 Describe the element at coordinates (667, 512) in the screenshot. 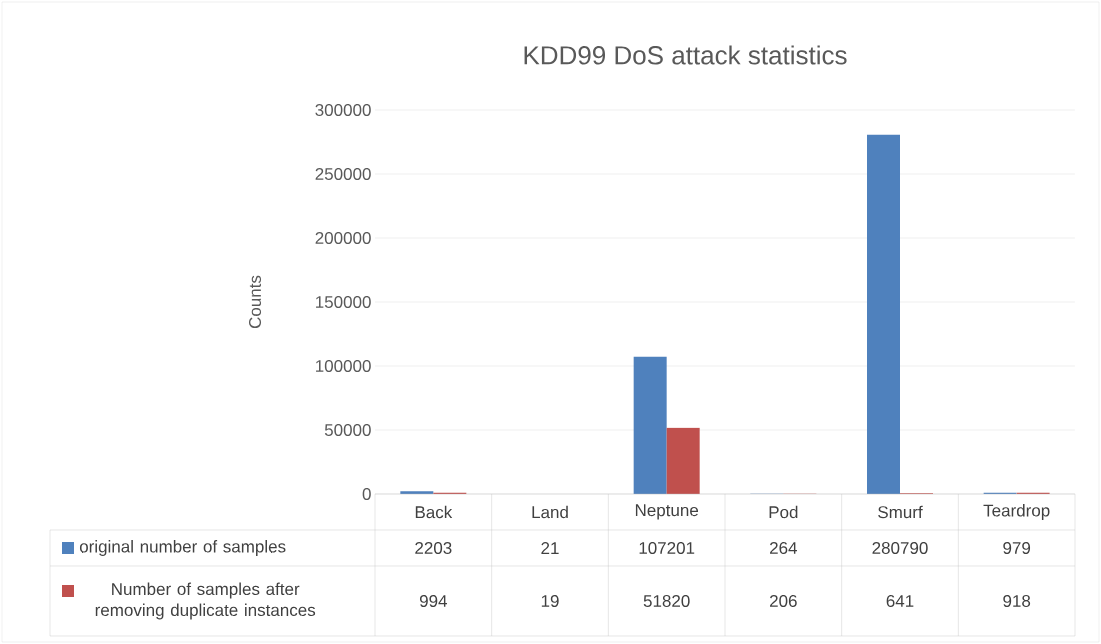

I see `x-tick-label: Neptune` at that location.